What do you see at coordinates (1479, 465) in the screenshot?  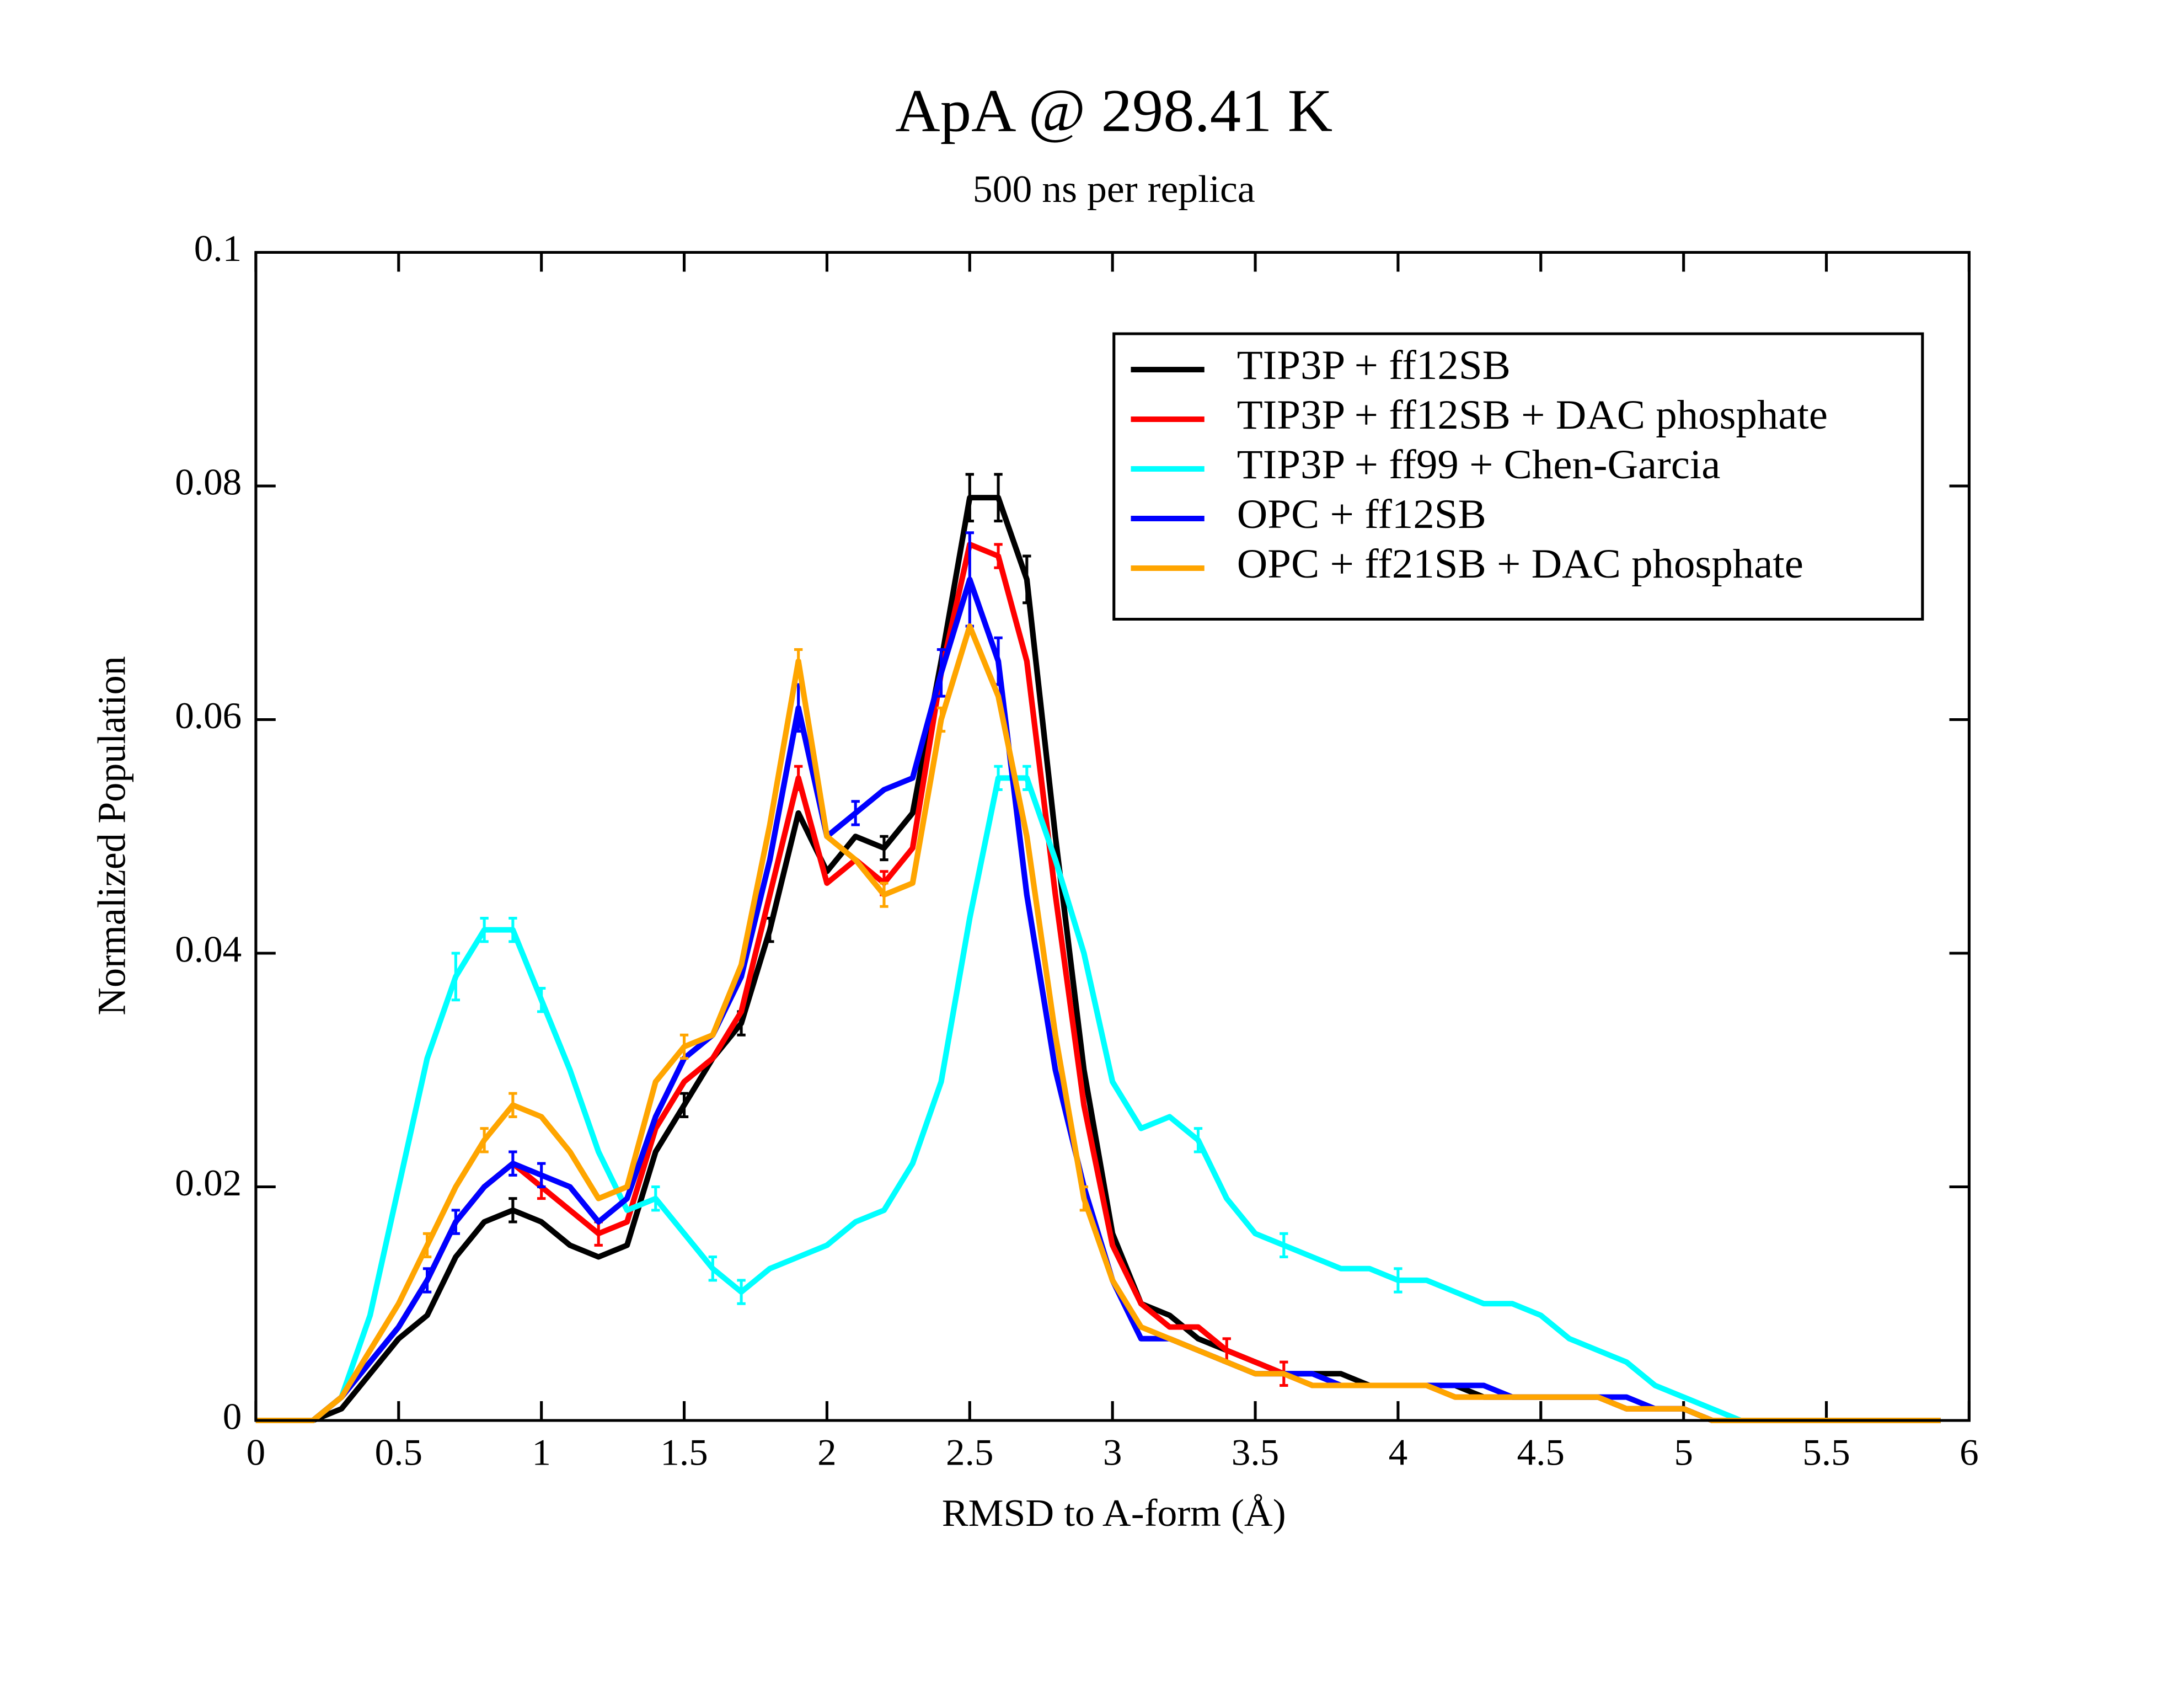 I see `legend-label: TIP3P + ff99 + Chen-Garcia` at bounding box center [1479, 465].